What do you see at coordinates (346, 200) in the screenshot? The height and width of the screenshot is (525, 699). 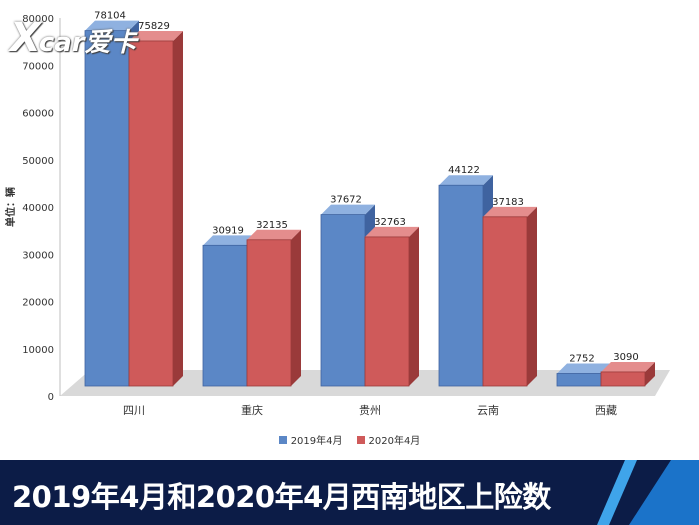 I see `data-label: 37672` at bounding box center [346, 200].